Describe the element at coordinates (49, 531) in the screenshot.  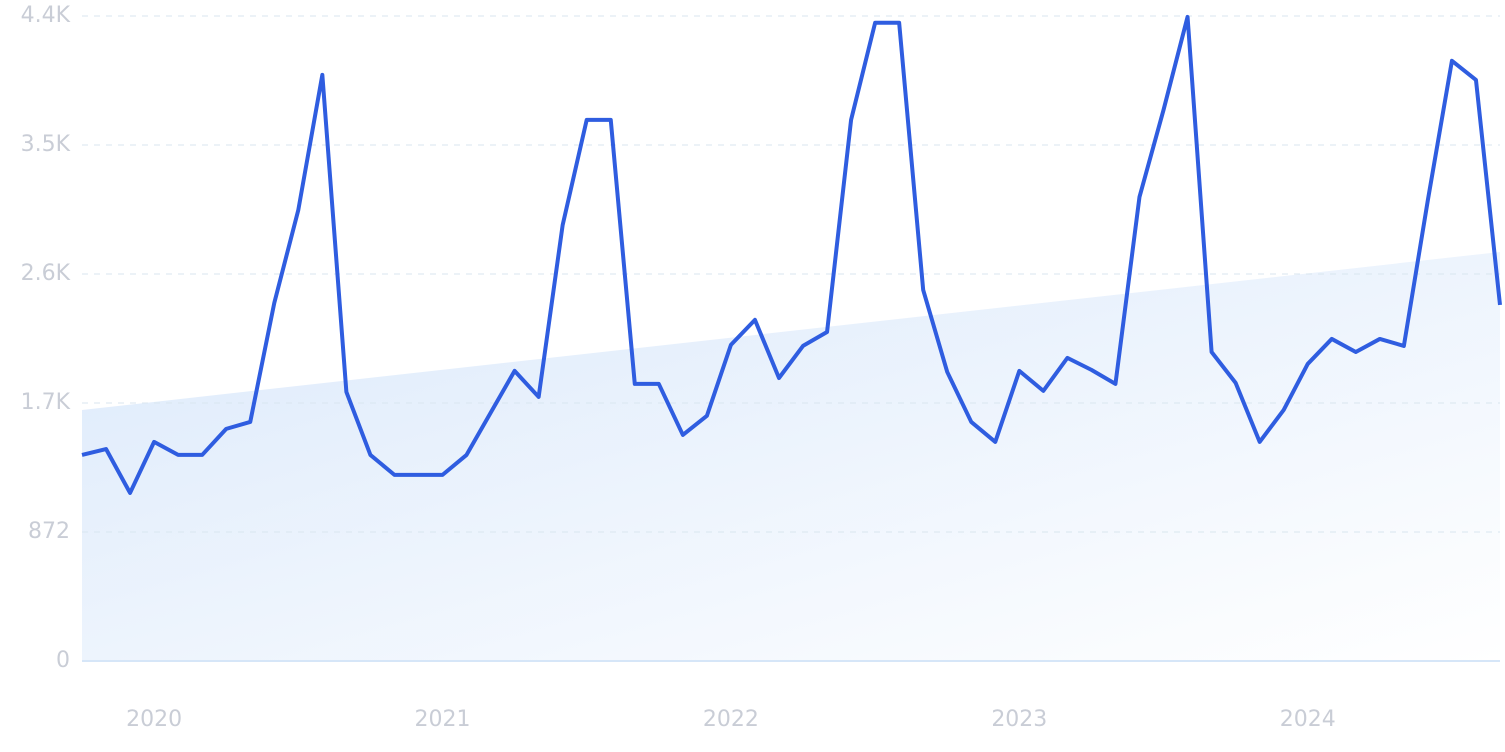
I see `y-tick-label: 872` at that location.